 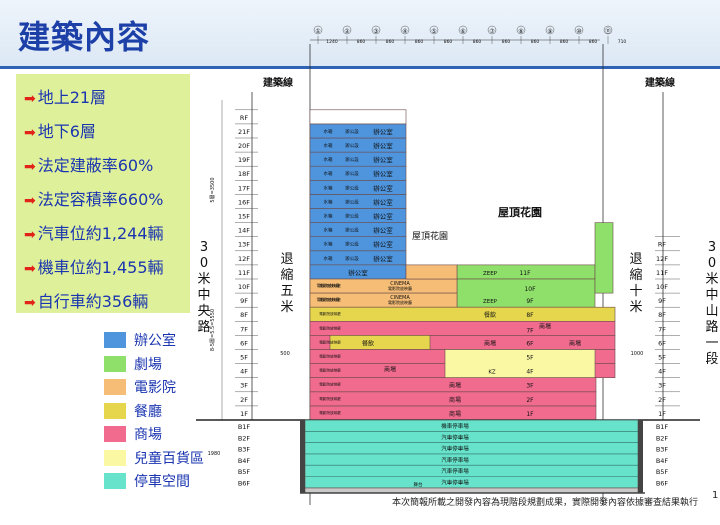 I want to click on left-floor-label: 12F, so click(x=244, y=259).